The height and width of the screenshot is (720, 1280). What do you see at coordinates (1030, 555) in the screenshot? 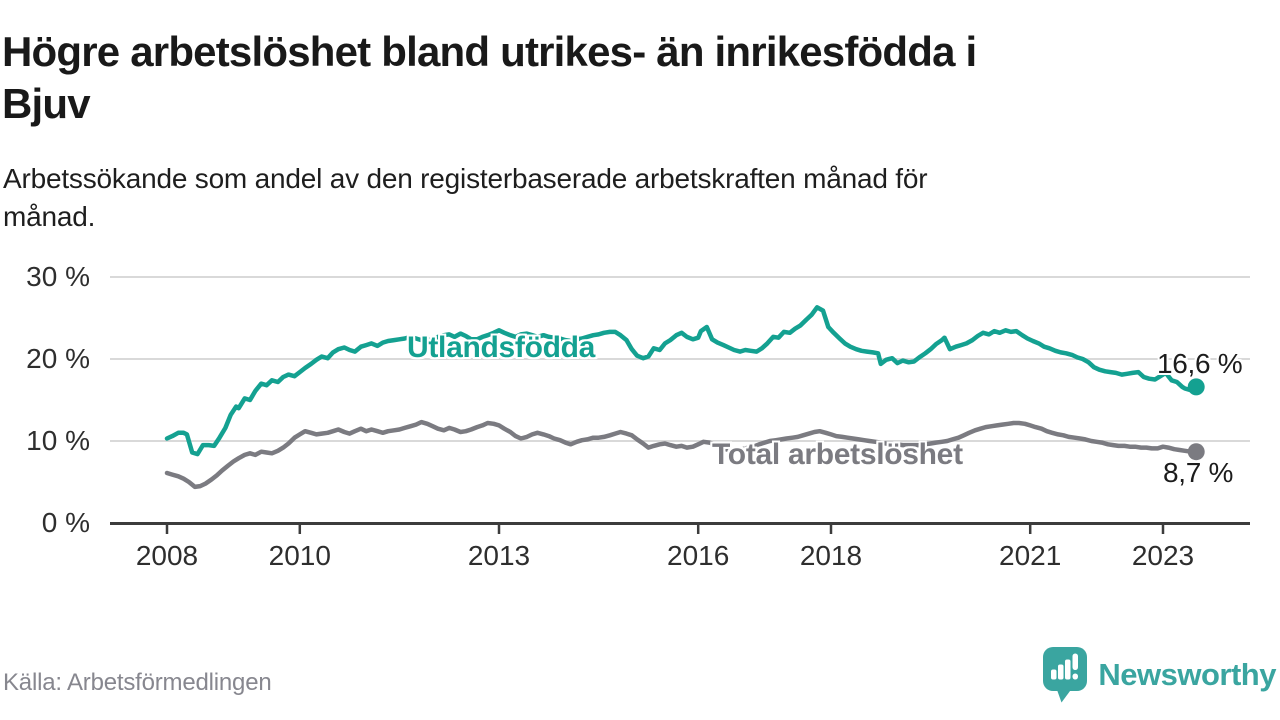
I see `x-tick-label: 2021` at bounding box center [1030, 555].